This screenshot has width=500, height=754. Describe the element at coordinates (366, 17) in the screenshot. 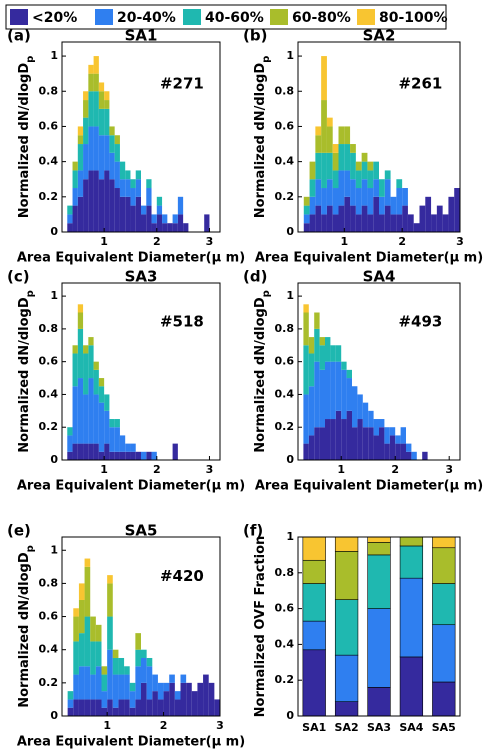

I see `legend-swatch` at that location.